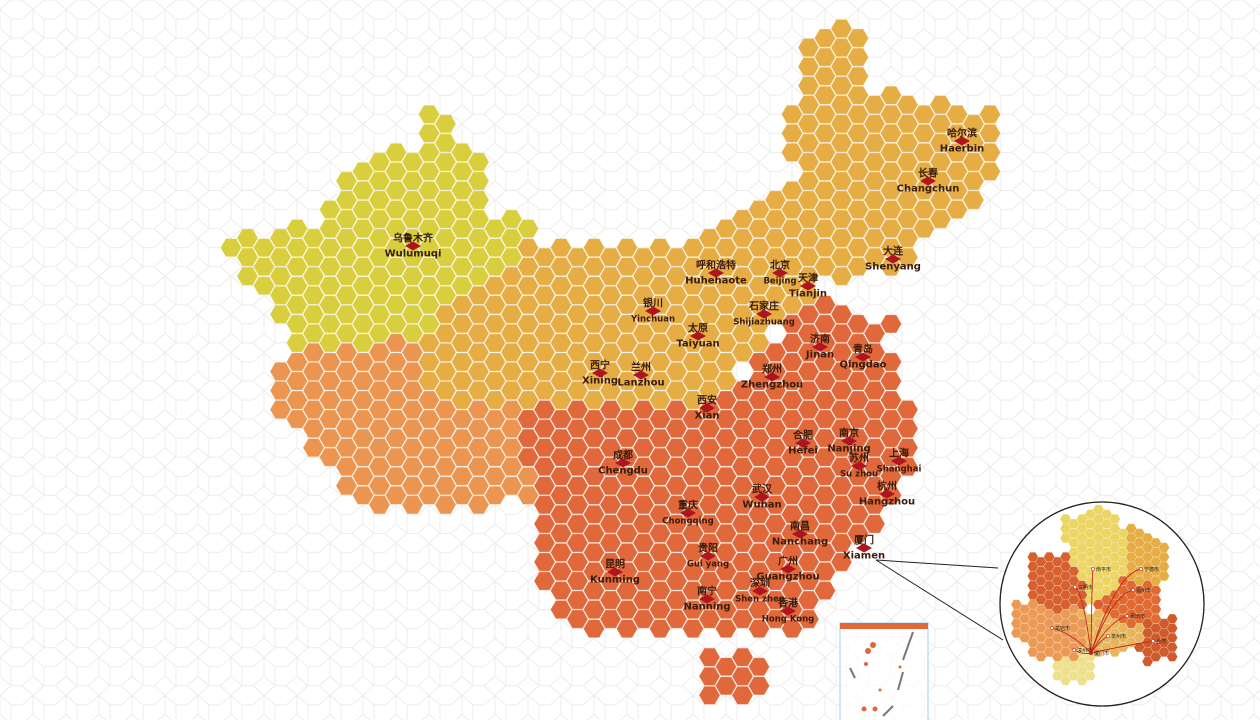 The width and height of the screenshot is (1260, 720). I want to click on inset-city-label: 莆田市, so click(1138, 617).